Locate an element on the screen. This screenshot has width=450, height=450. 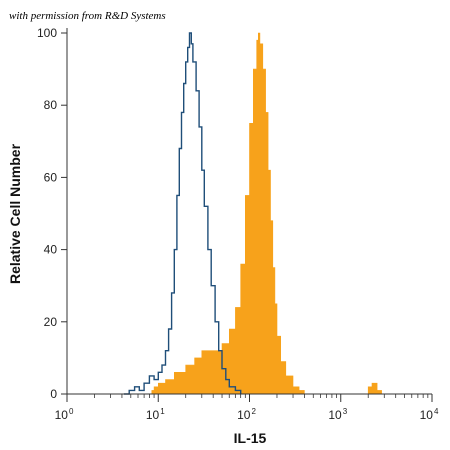
x-tick-label: 10⁴ is located at coordinates (429, 414).